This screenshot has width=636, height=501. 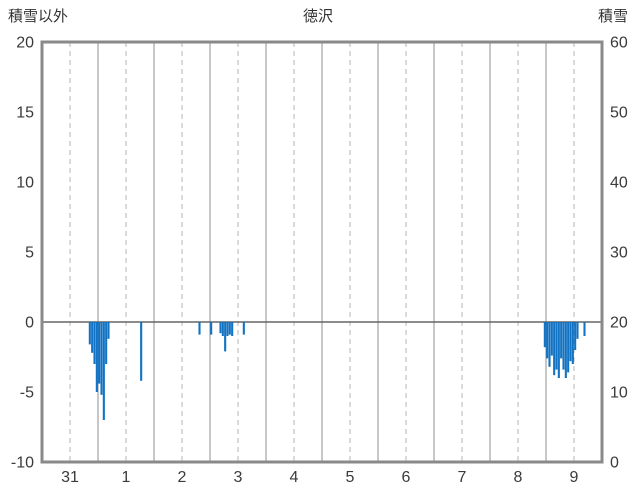 What do you see at coordinates (27, 393) in the screenshot?
I see `y-tick-left: -5` at bounding box center [27, 393].